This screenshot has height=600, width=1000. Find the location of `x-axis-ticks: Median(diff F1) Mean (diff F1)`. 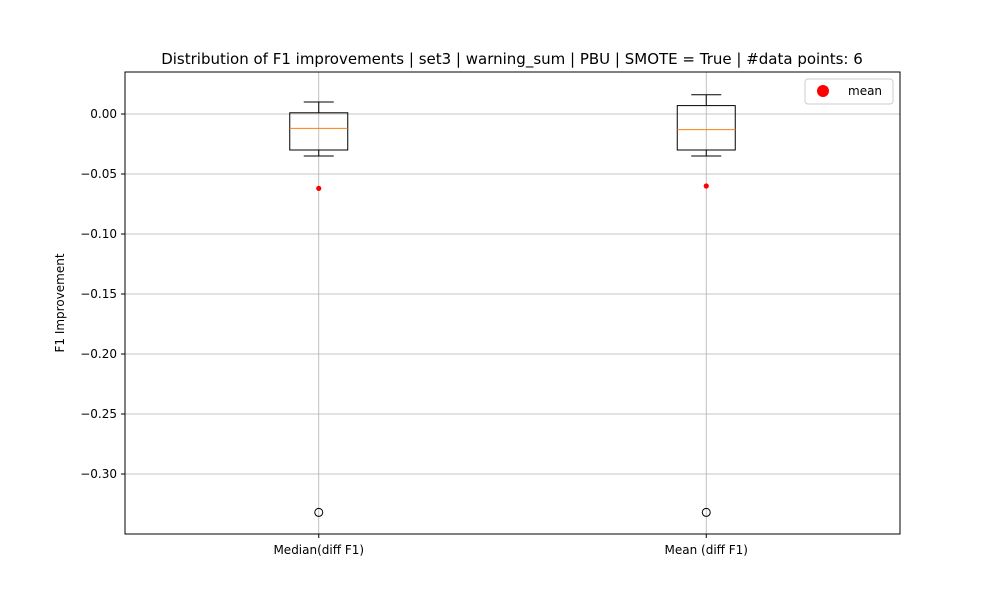

x-axis-ticks: Median(diff F1) Mean (diff F1) is located at coordinates (510, 545).